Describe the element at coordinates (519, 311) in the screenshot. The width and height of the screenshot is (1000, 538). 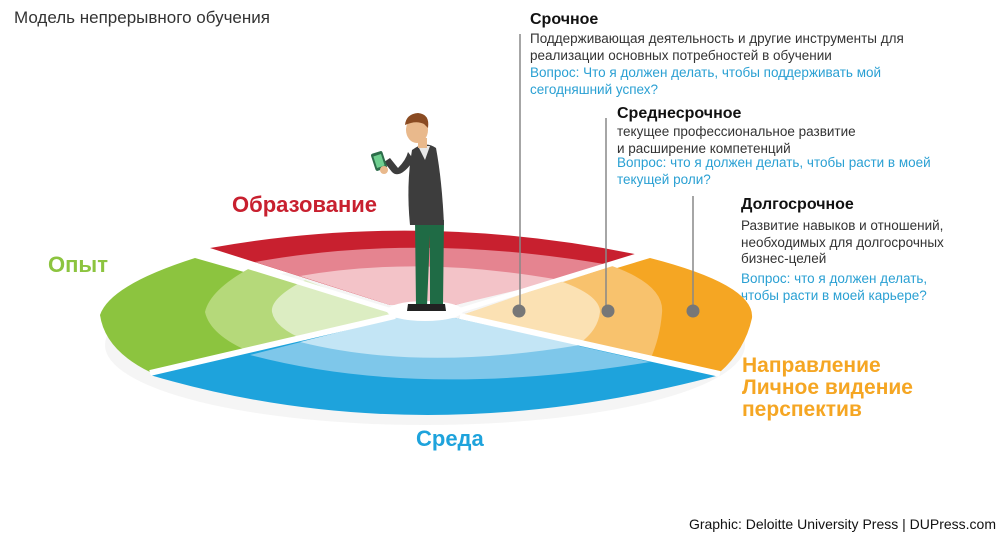
I see `marker-short` at that location.